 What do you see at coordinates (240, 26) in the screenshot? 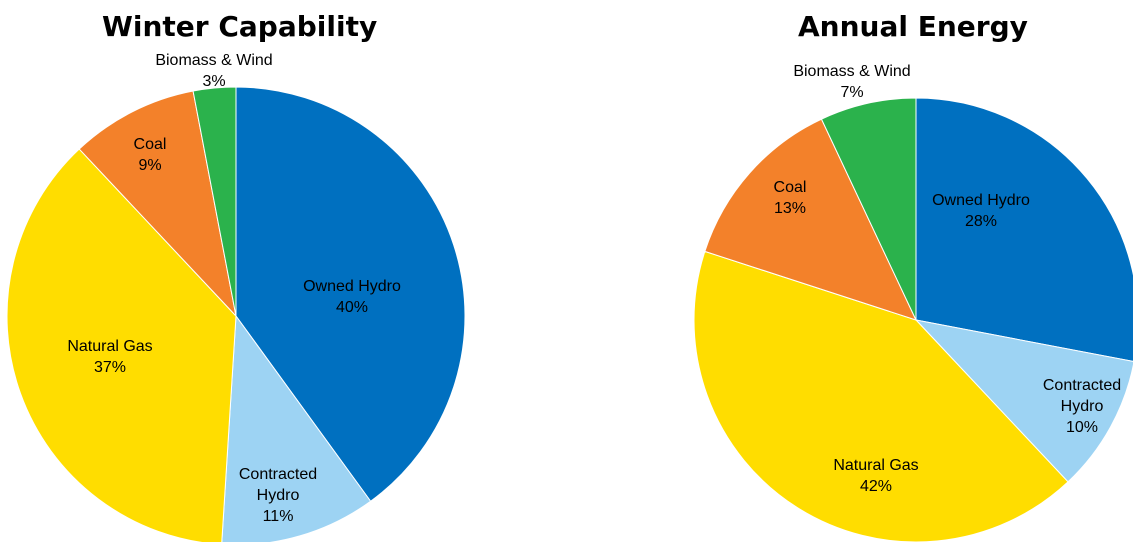
I see `chart-title-winter-capability: Winter Capability` at bounding box center [240, 26].